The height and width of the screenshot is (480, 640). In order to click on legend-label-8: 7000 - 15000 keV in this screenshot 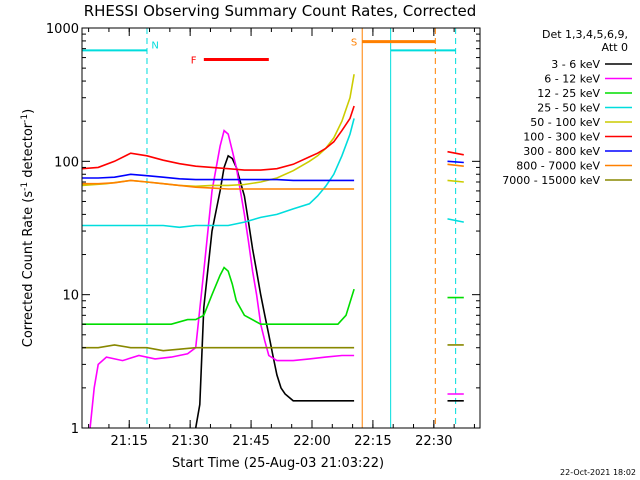, I will do `click(551, 180)`.